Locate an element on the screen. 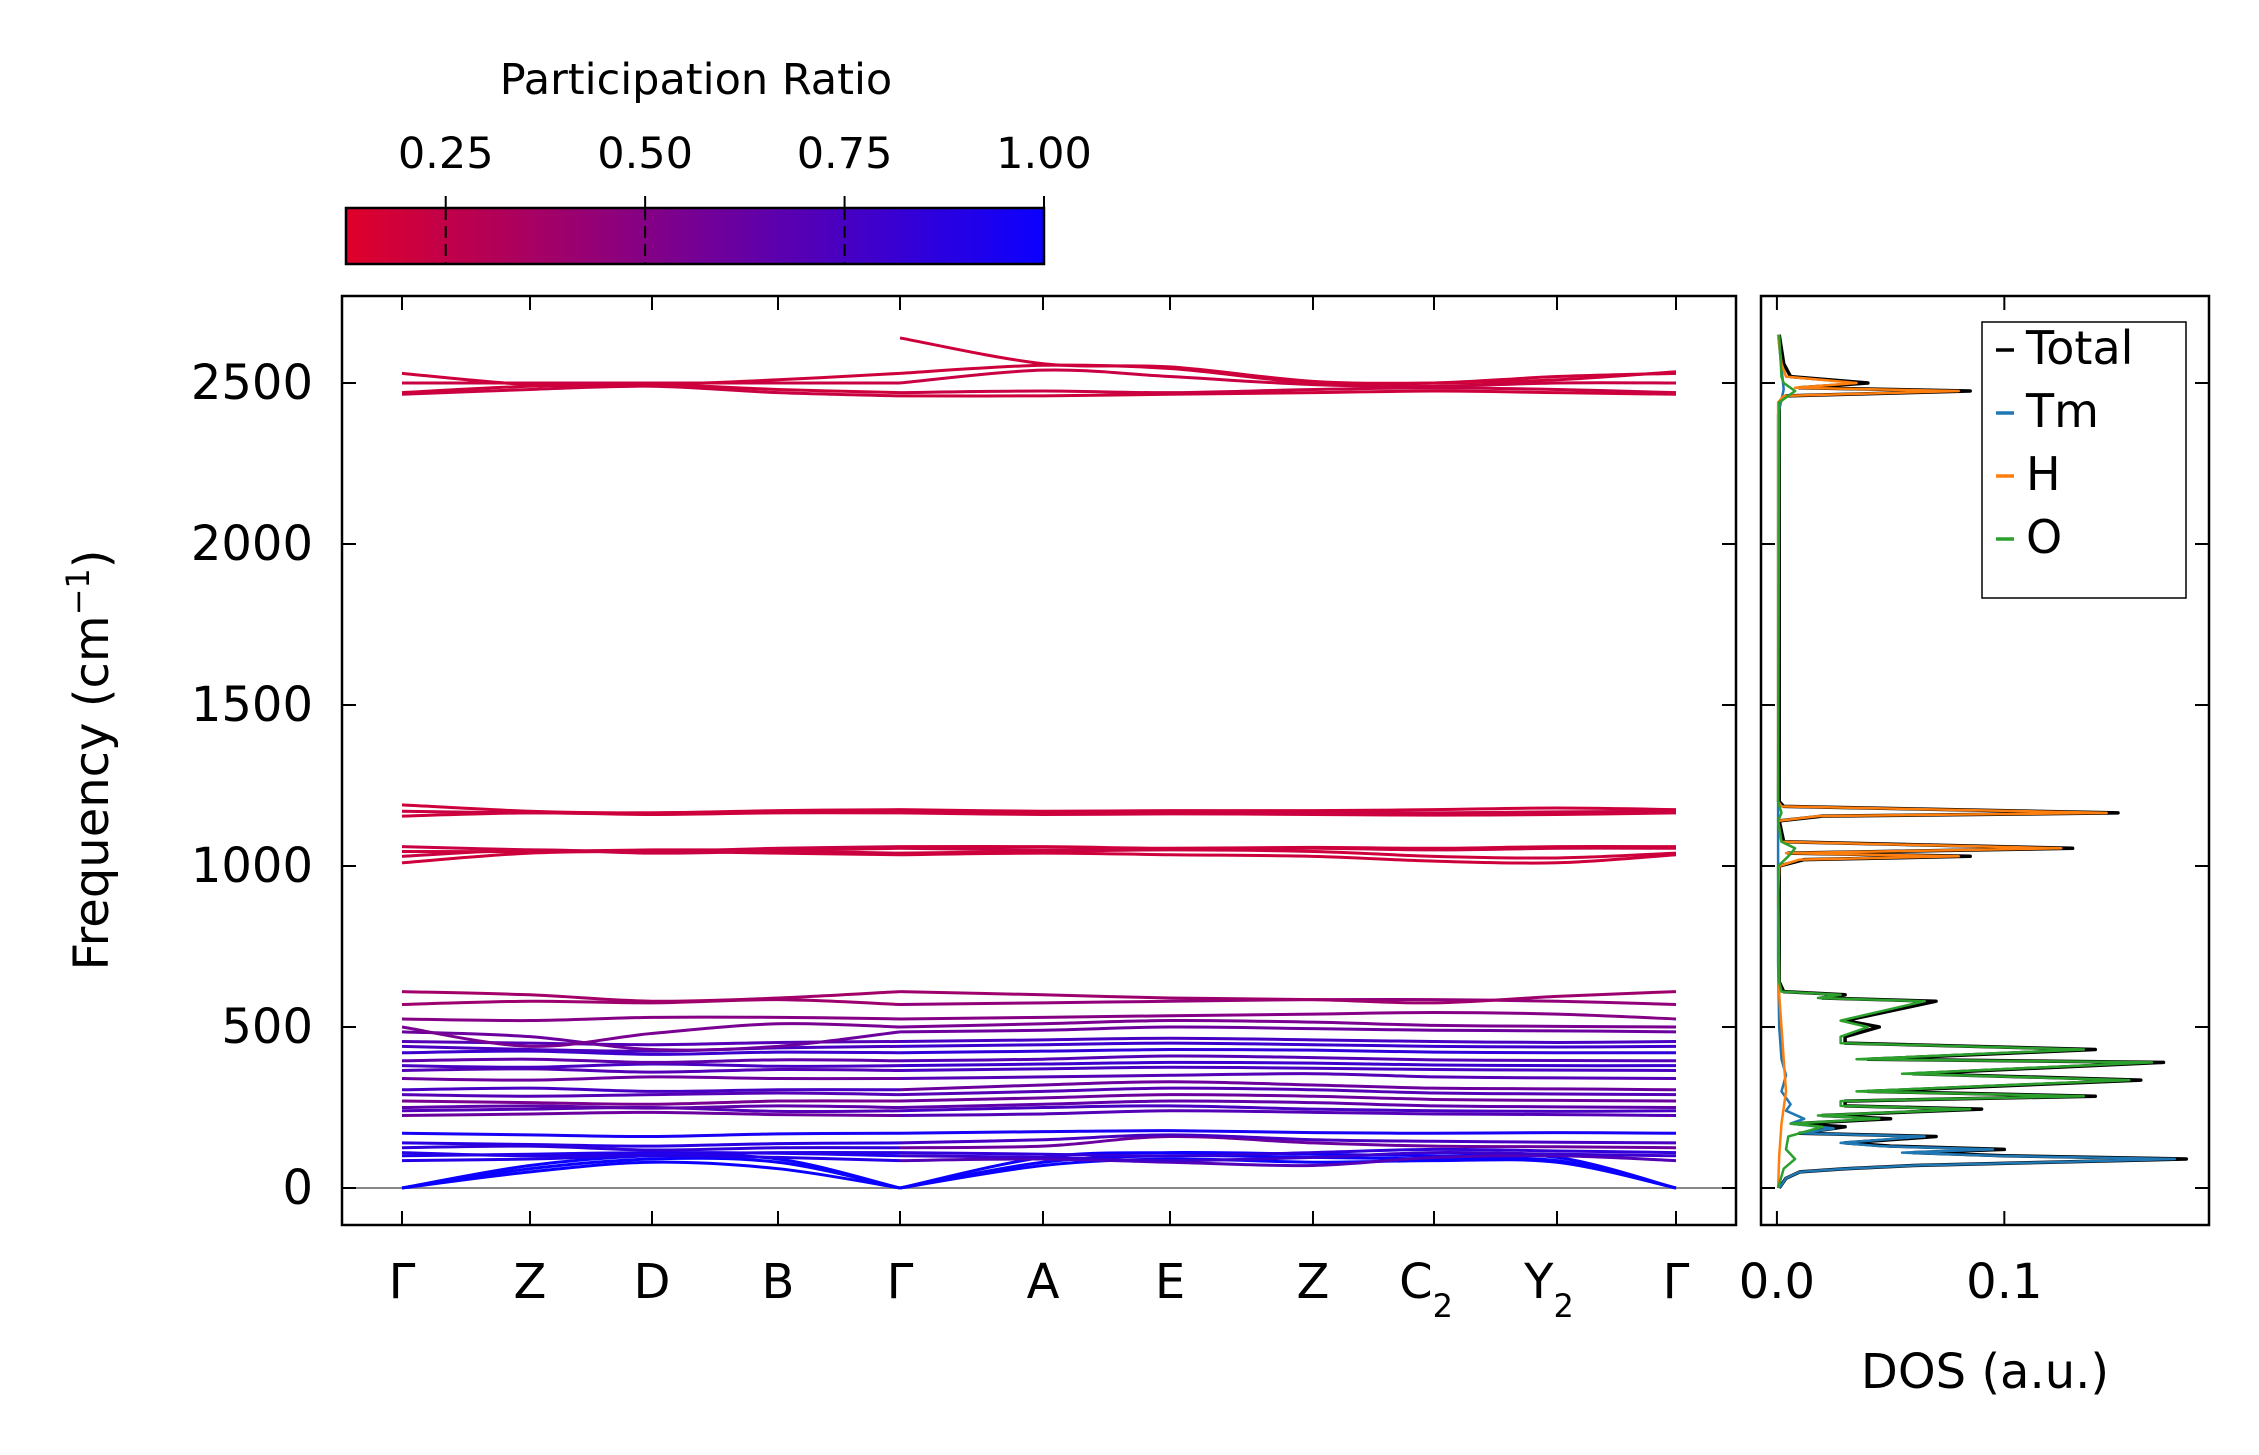  colorbar: Participation Ratio 0.25 0.50 0.75 1.00 is located at coordinates (718, 160).